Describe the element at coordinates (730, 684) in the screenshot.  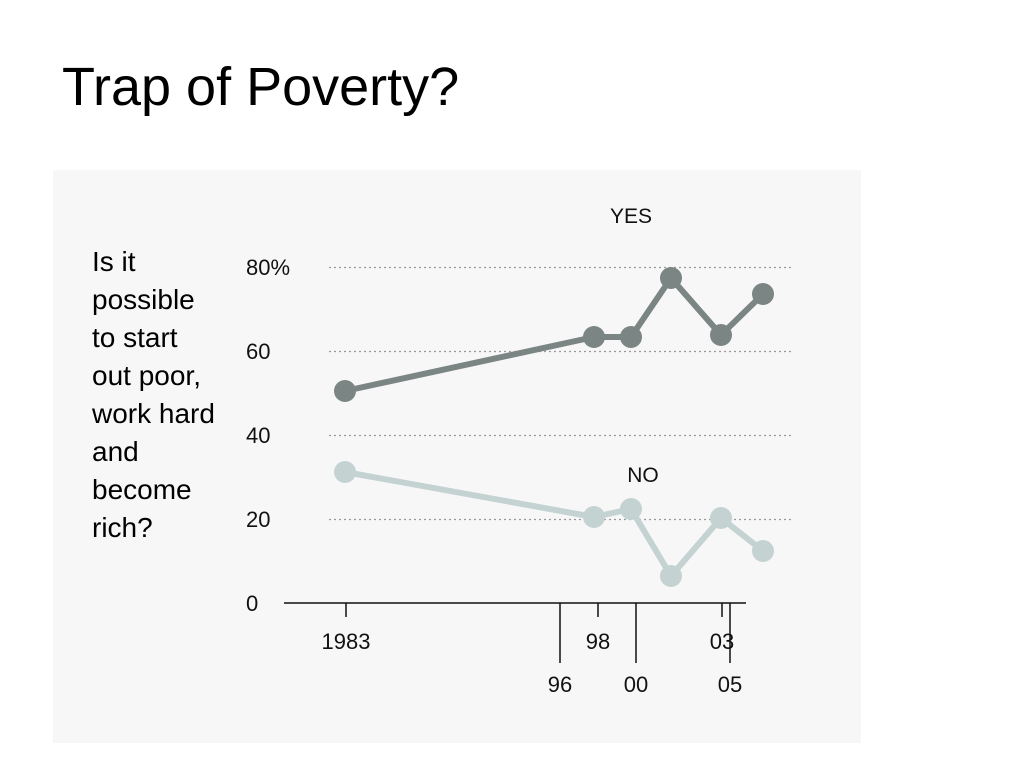
I see `x-tick-label: 05` at that location.